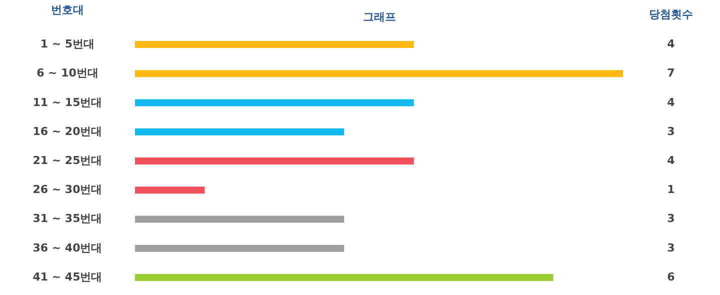  Describe the element at coordinates (379, 17) in the screenshot. I see `x-axis-title: 그래프` at that location.